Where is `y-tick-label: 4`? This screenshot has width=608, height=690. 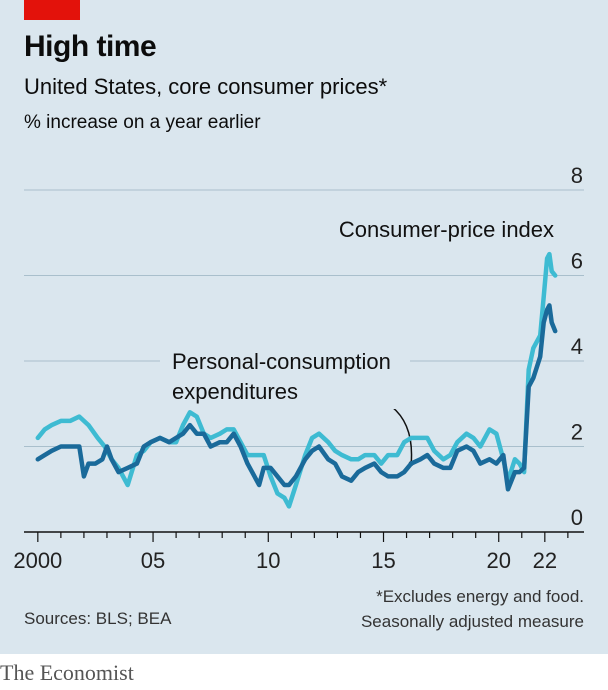 y-tick-label: 4 is located at coordinates (577, 346).